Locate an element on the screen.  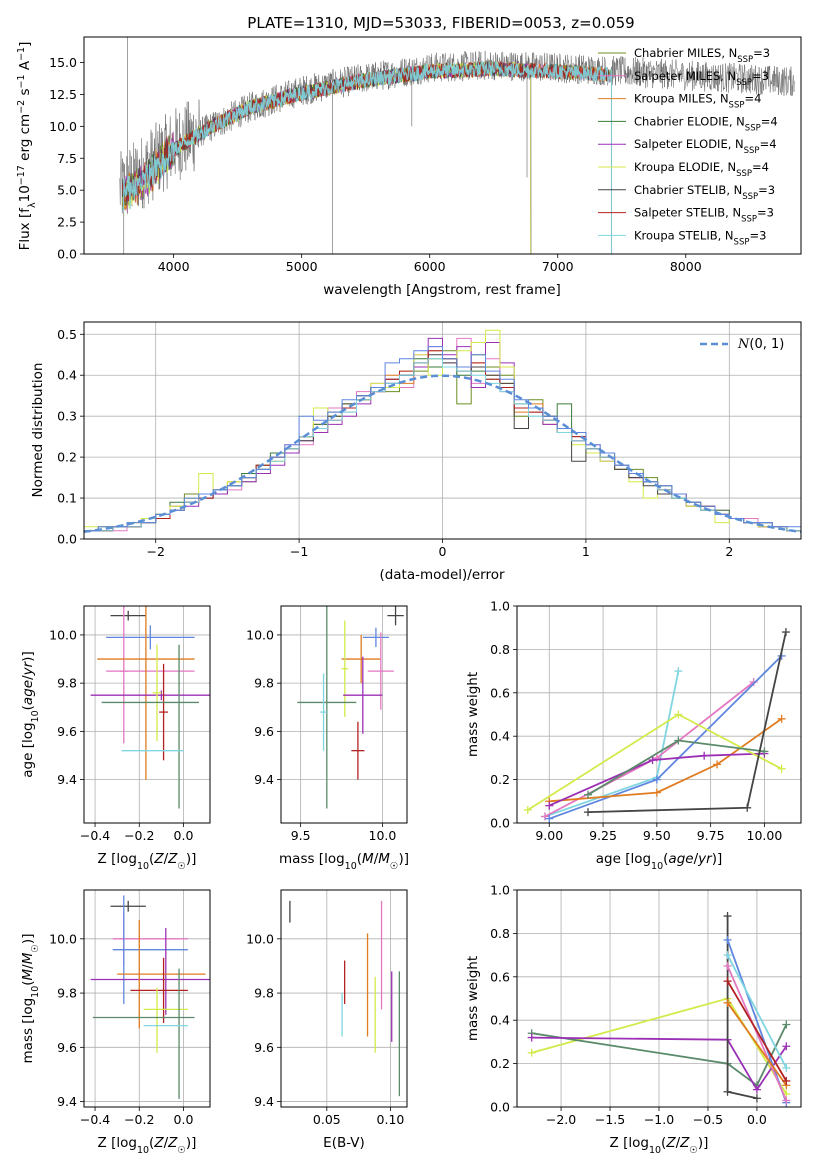
legend-label: Kroupa MILES, NSSP=4 is located at coordinates (697, 101).